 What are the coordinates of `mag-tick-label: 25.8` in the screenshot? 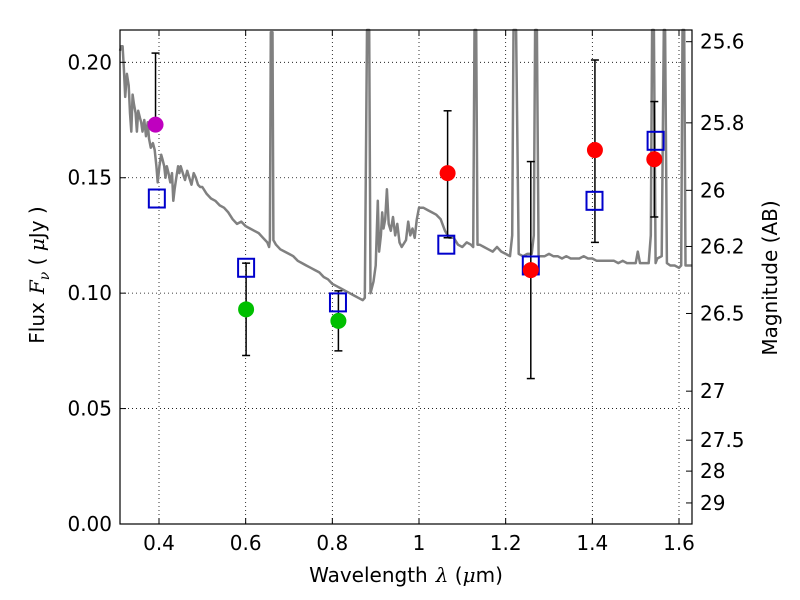 It's located at (722, 123).